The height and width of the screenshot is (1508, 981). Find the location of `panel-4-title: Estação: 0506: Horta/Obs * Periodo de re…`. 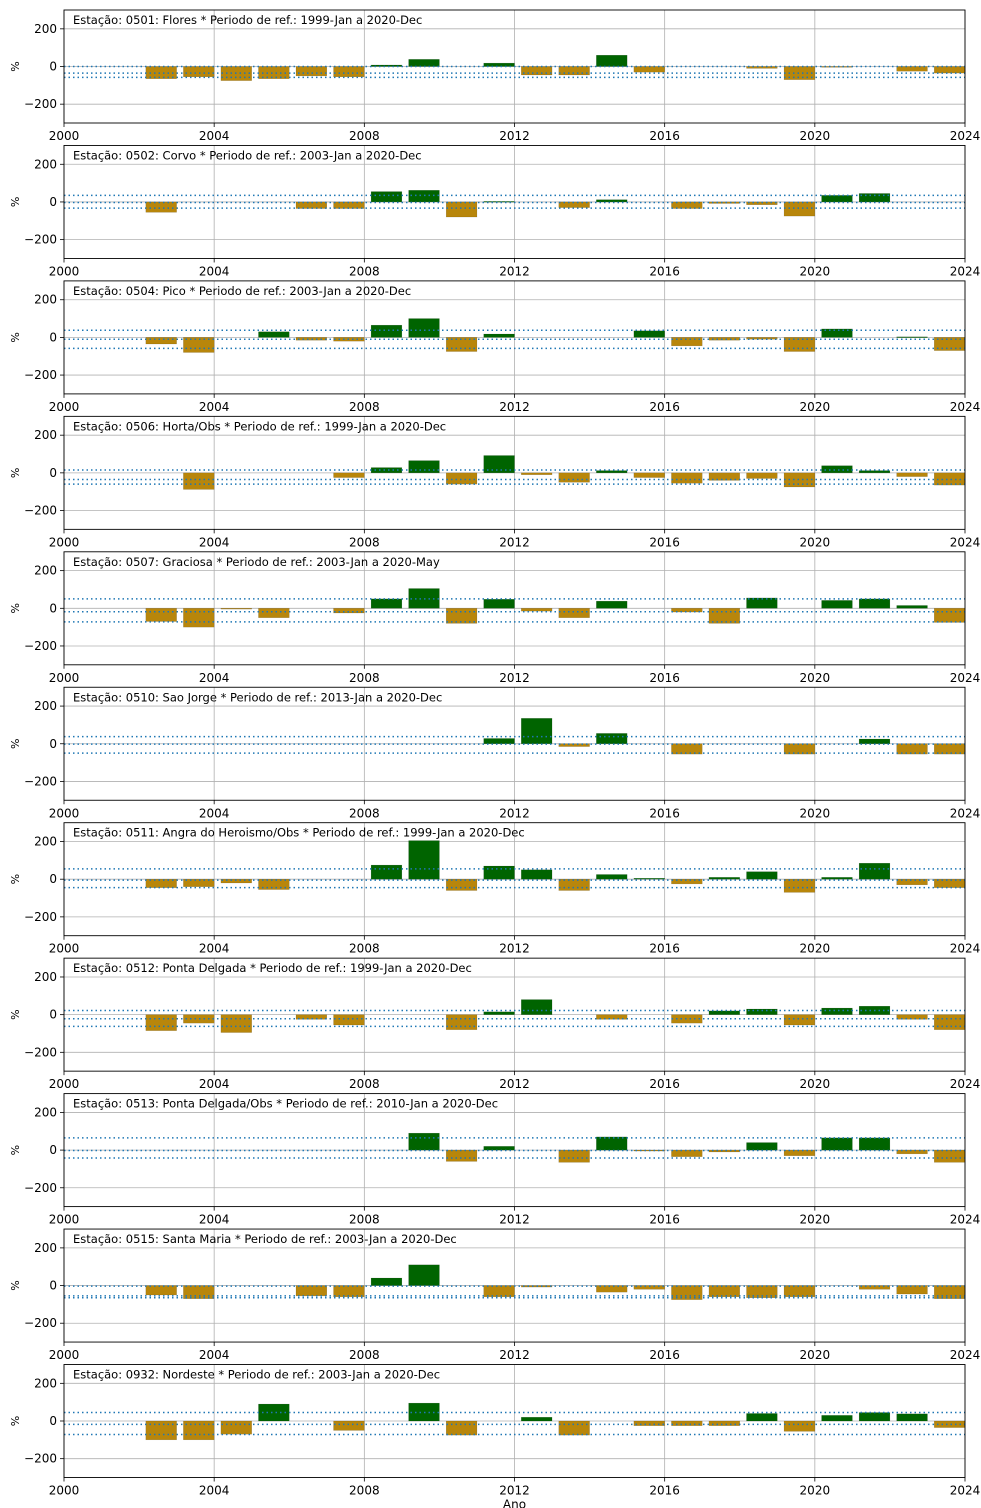

panel-4-title: Estação: 0506: Horta/Obs * Periodo de re… is located at coordinates (259, 426).